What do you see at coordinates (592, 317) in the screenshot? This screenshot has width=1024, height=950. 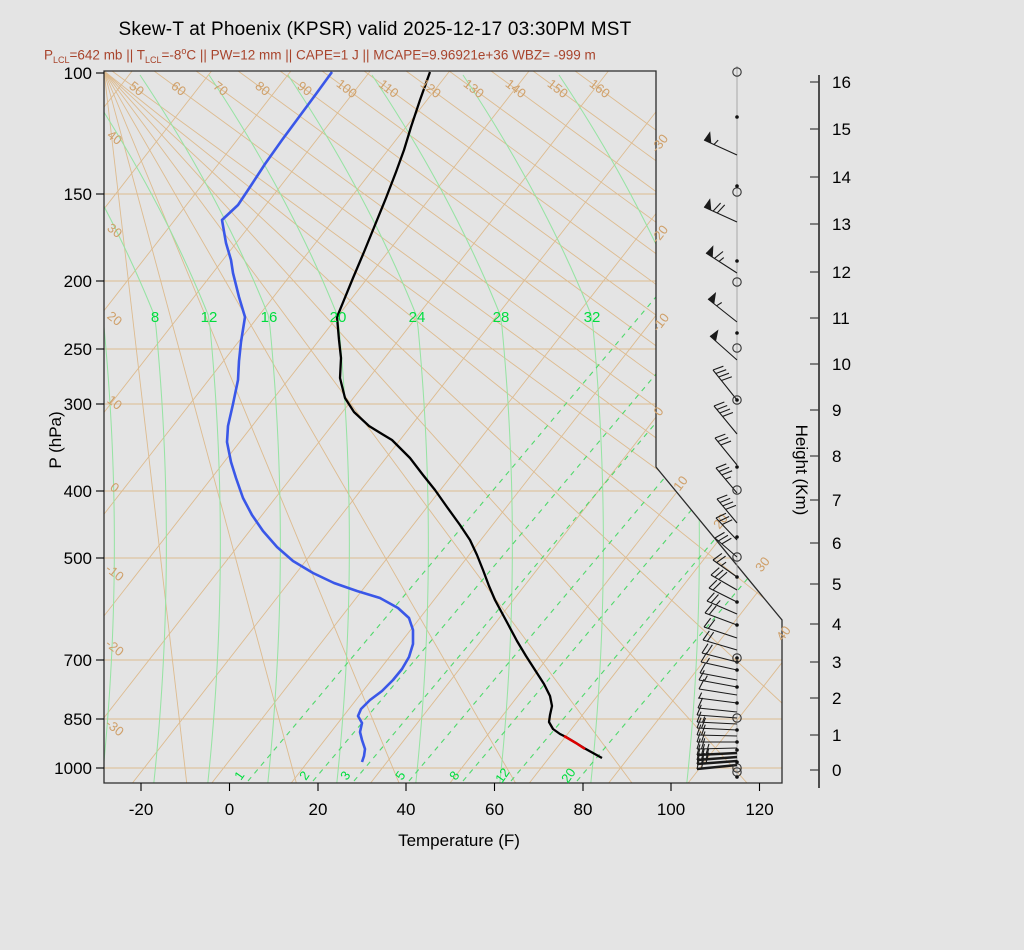 I see `svg-text: 32` at bounding box center [592, 317].